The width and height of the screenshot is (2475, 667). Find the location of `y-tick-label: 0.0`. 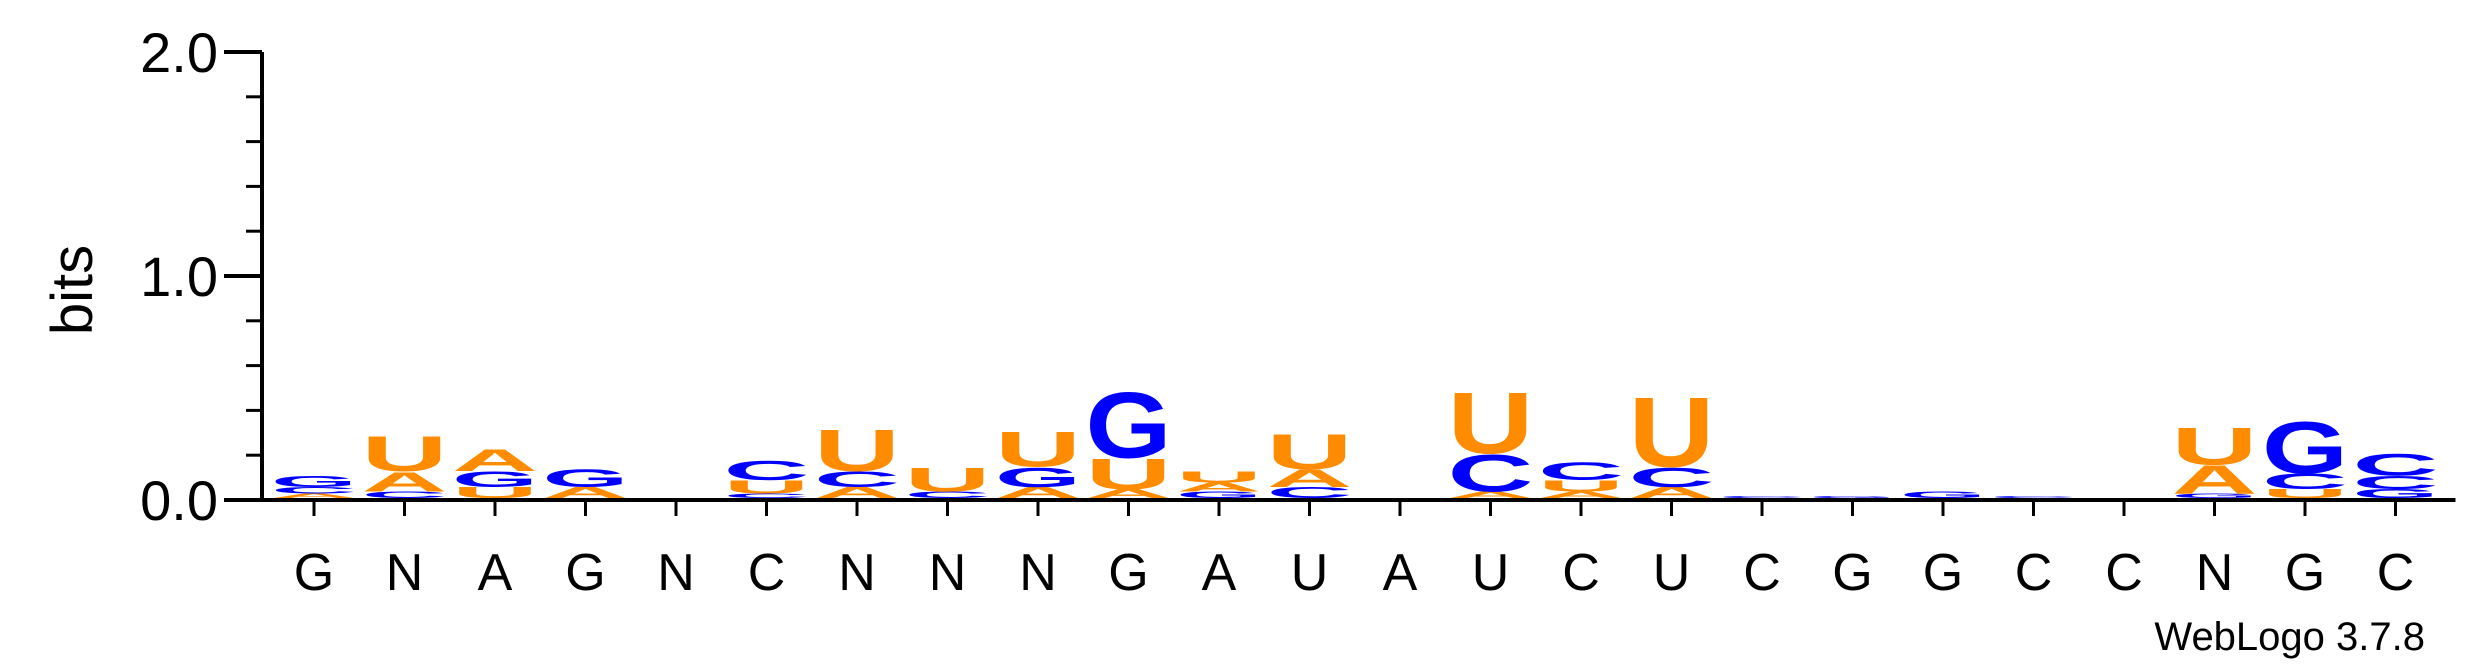

y-tick-label: 0.0 is located at coordinates (179, 500).